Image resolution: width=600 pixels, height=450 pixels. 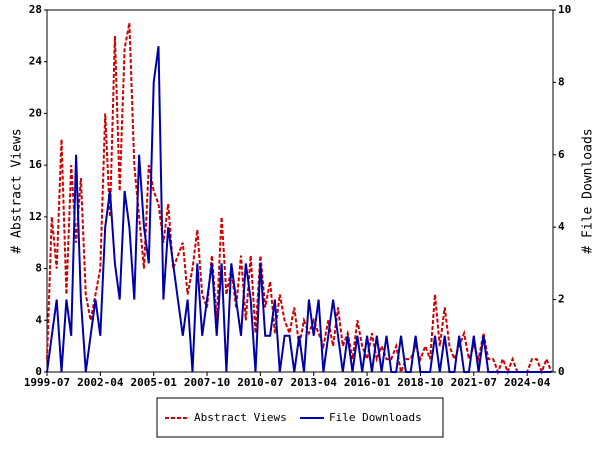 What do you see at coordinates (35, 9) in the screenshot?
I see `y-tick-label: 28` at bounding box center [35, 9].